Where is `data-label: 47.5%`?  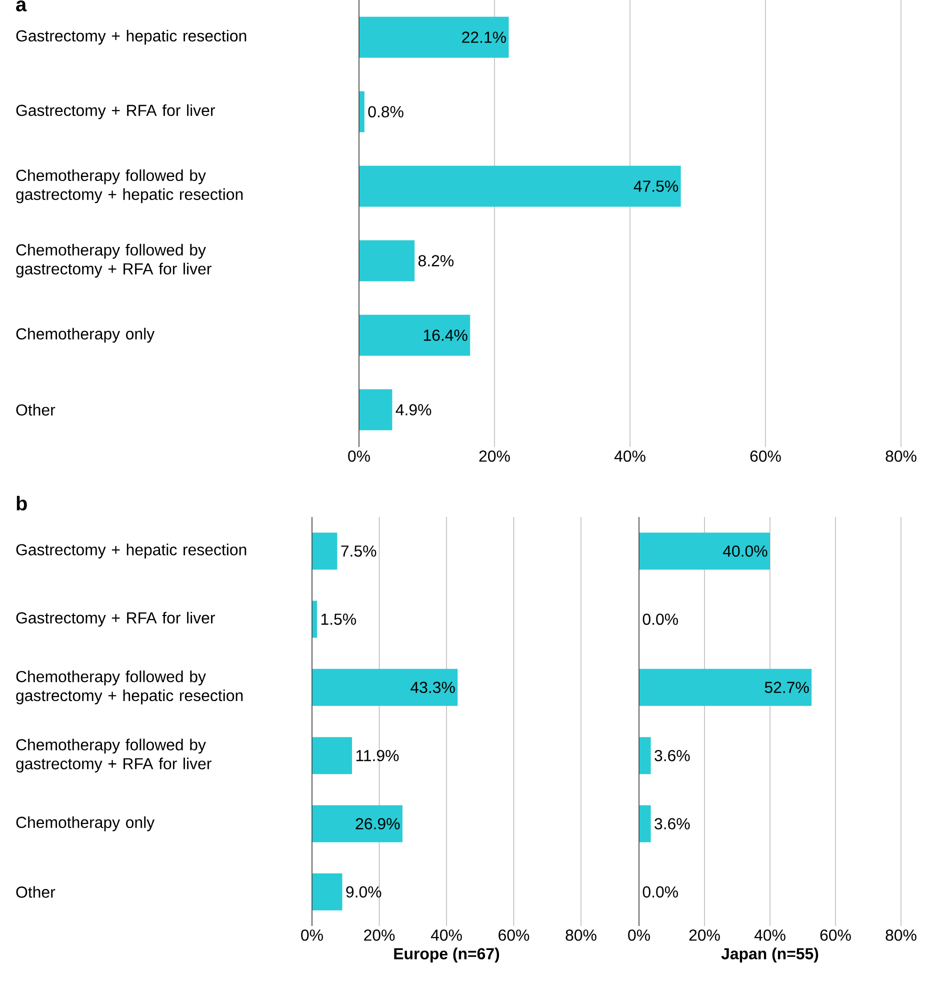
data-label: 47.5% is located at coordinates (656, 186).